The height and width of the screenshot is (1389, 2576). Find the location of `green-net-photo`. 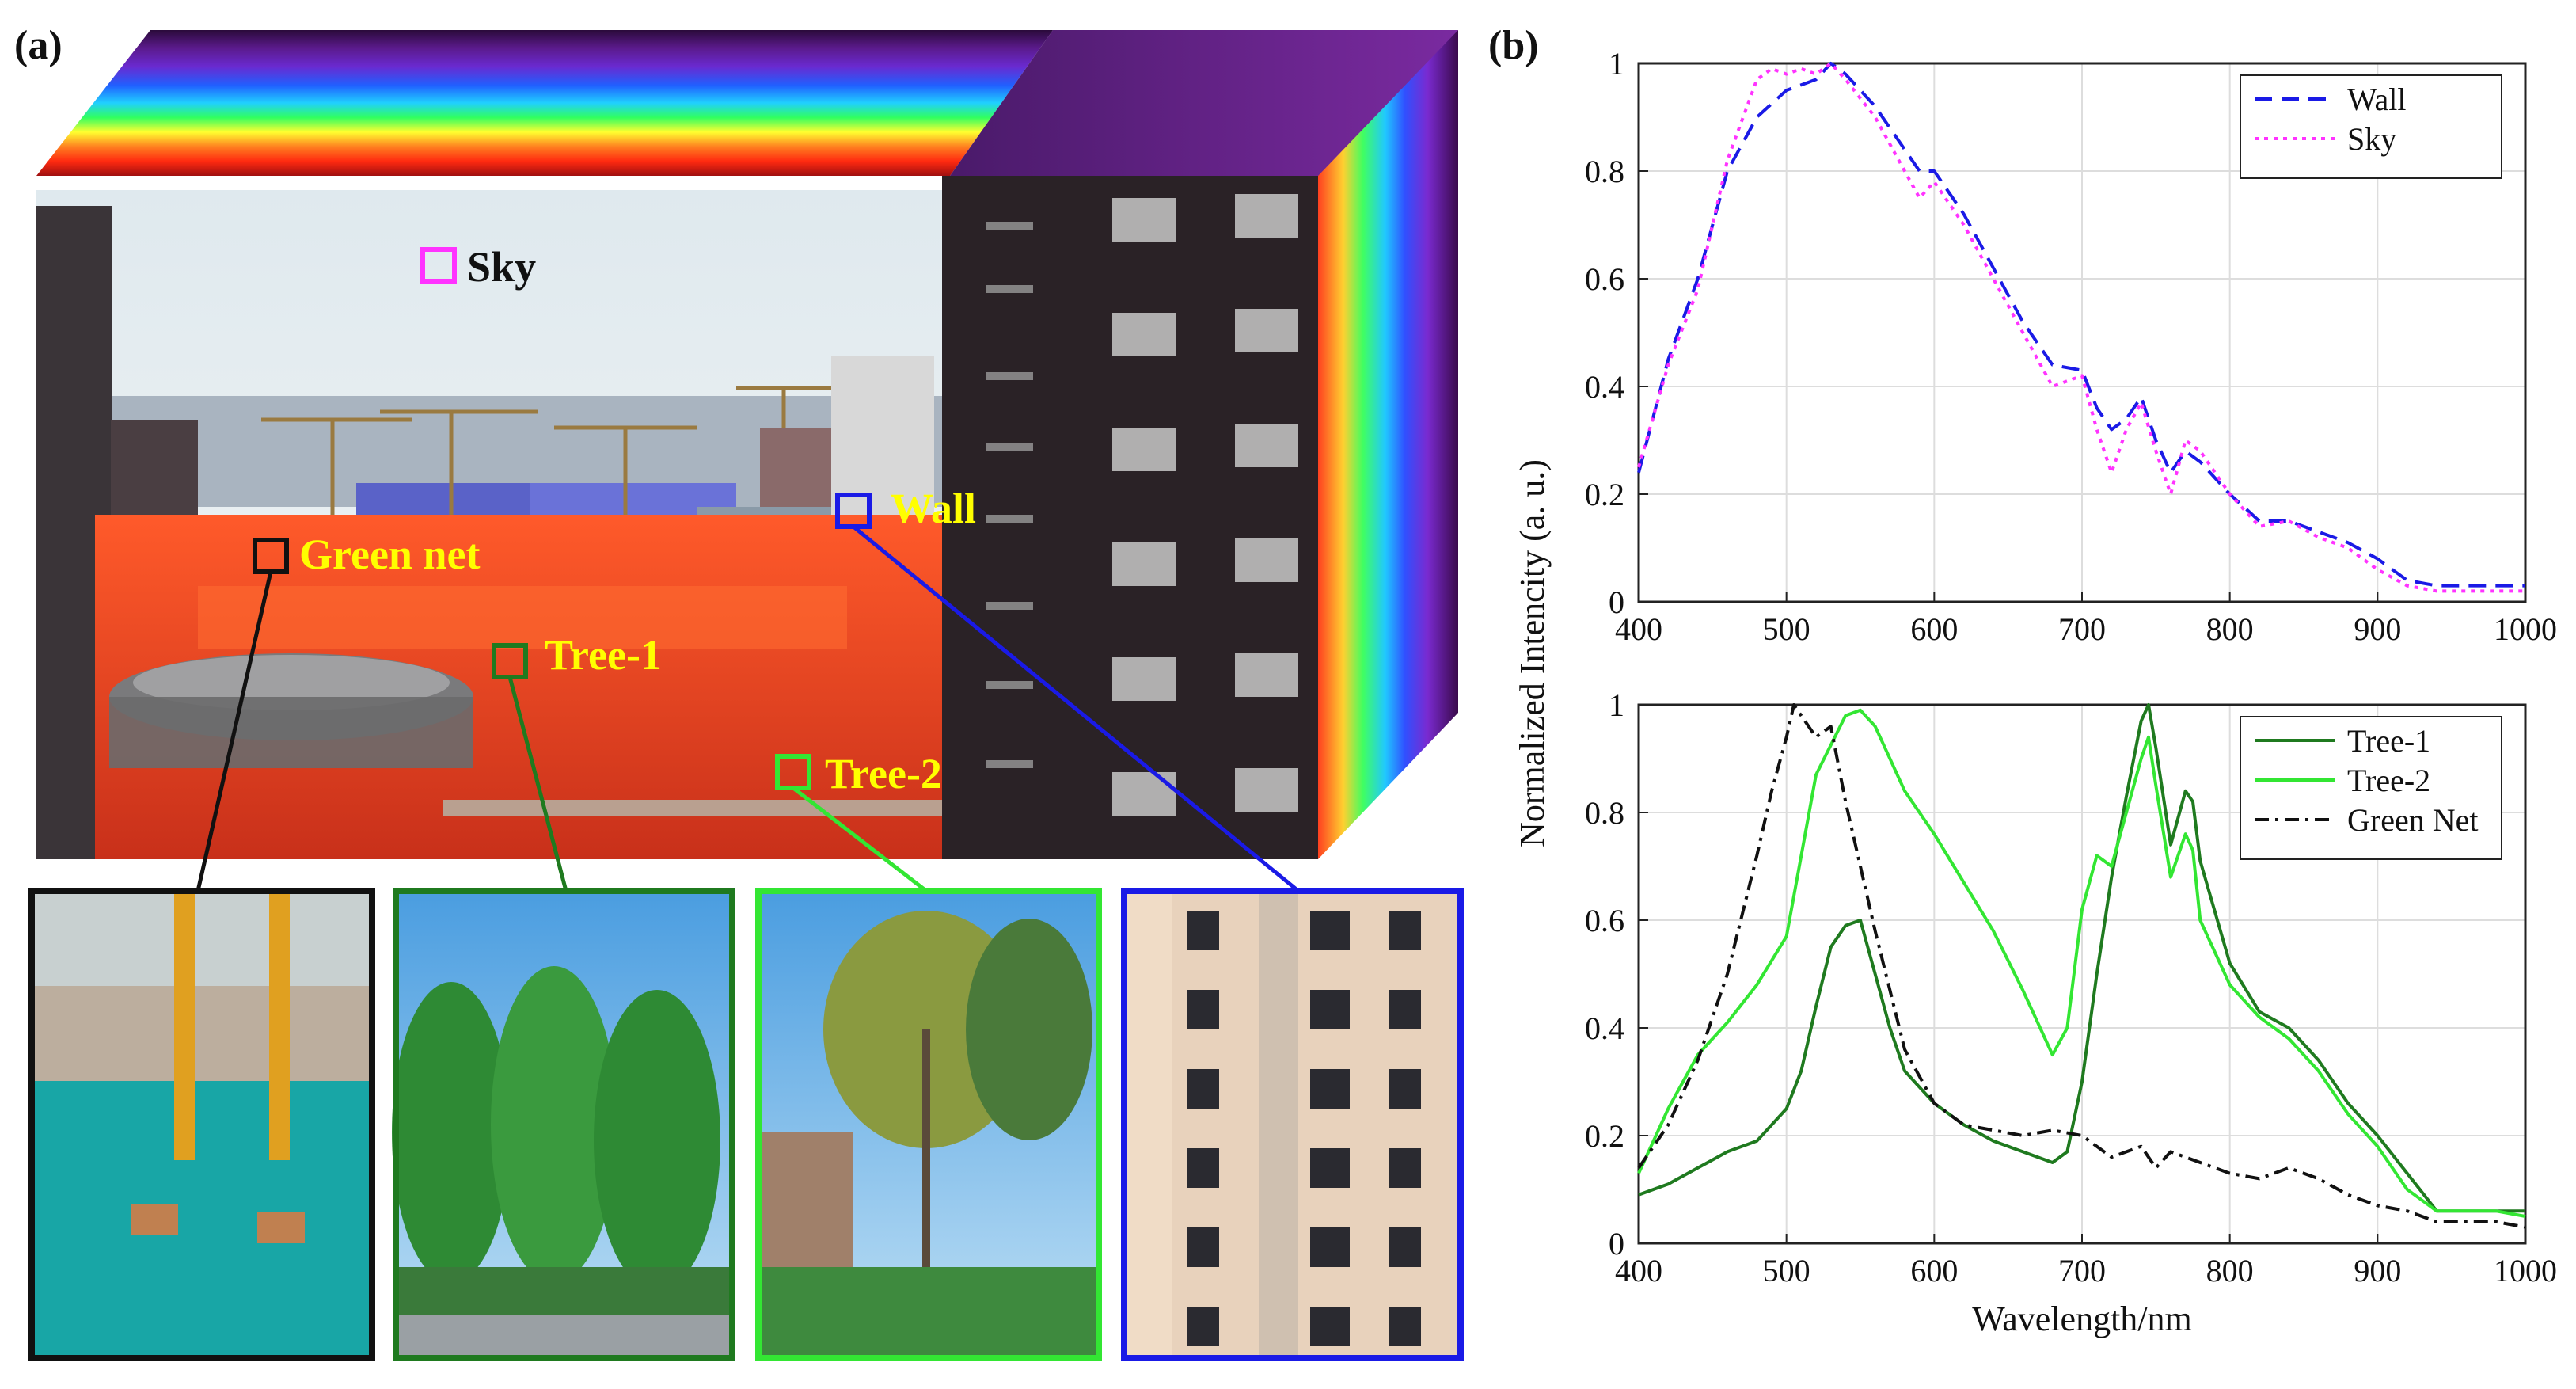

green-net-photo is located at coordinates (202, 1124).